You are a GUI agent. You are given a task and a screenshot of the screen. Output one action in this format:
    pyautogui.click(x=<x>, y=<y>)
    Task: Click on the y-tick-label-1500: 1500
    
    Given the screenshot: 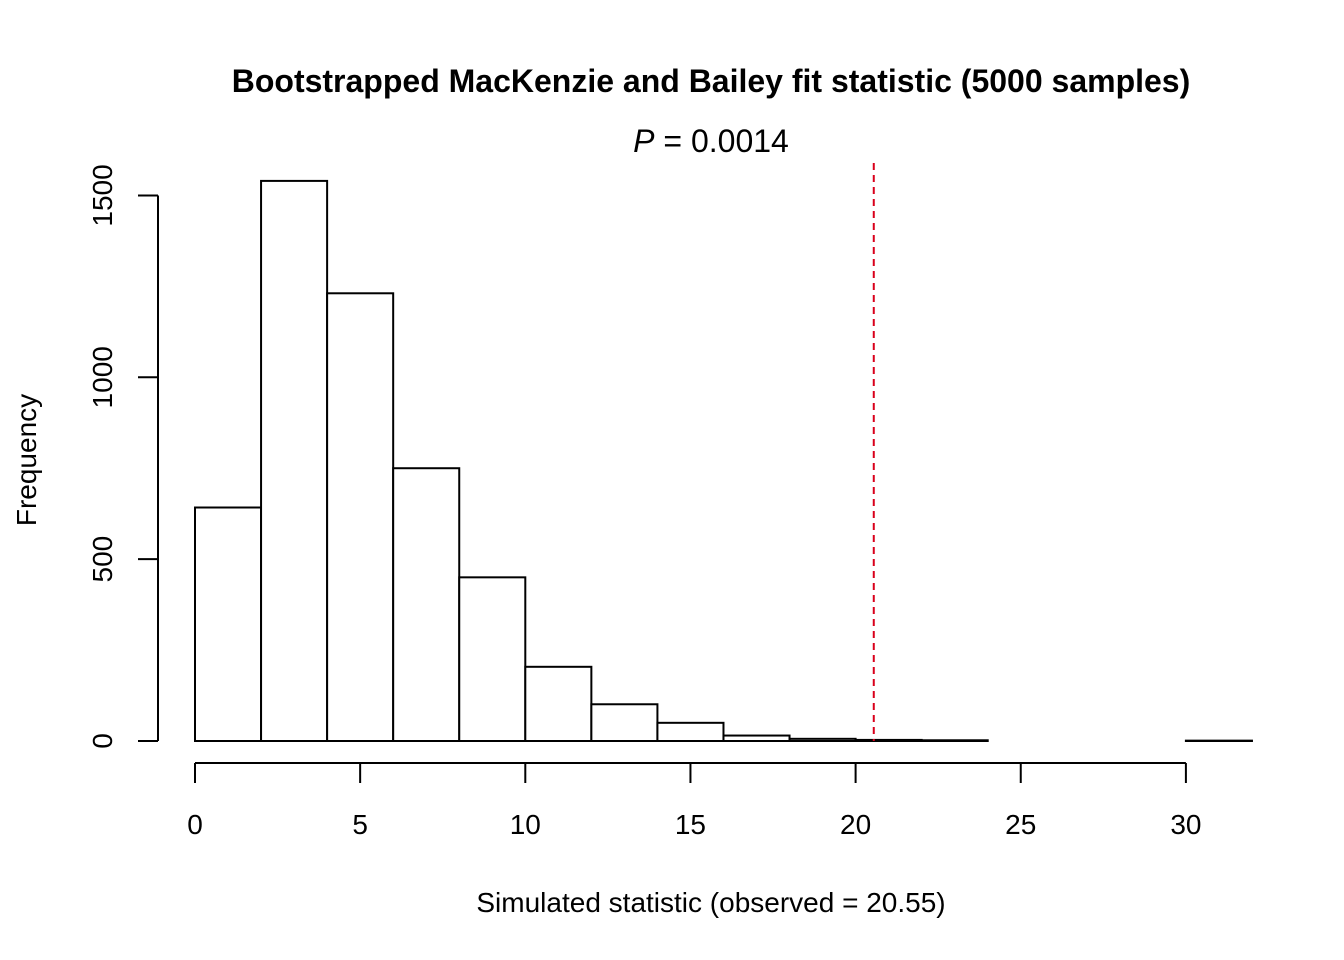 What is the action you would take?
    pyautogui.click(x=102, y=195)
    